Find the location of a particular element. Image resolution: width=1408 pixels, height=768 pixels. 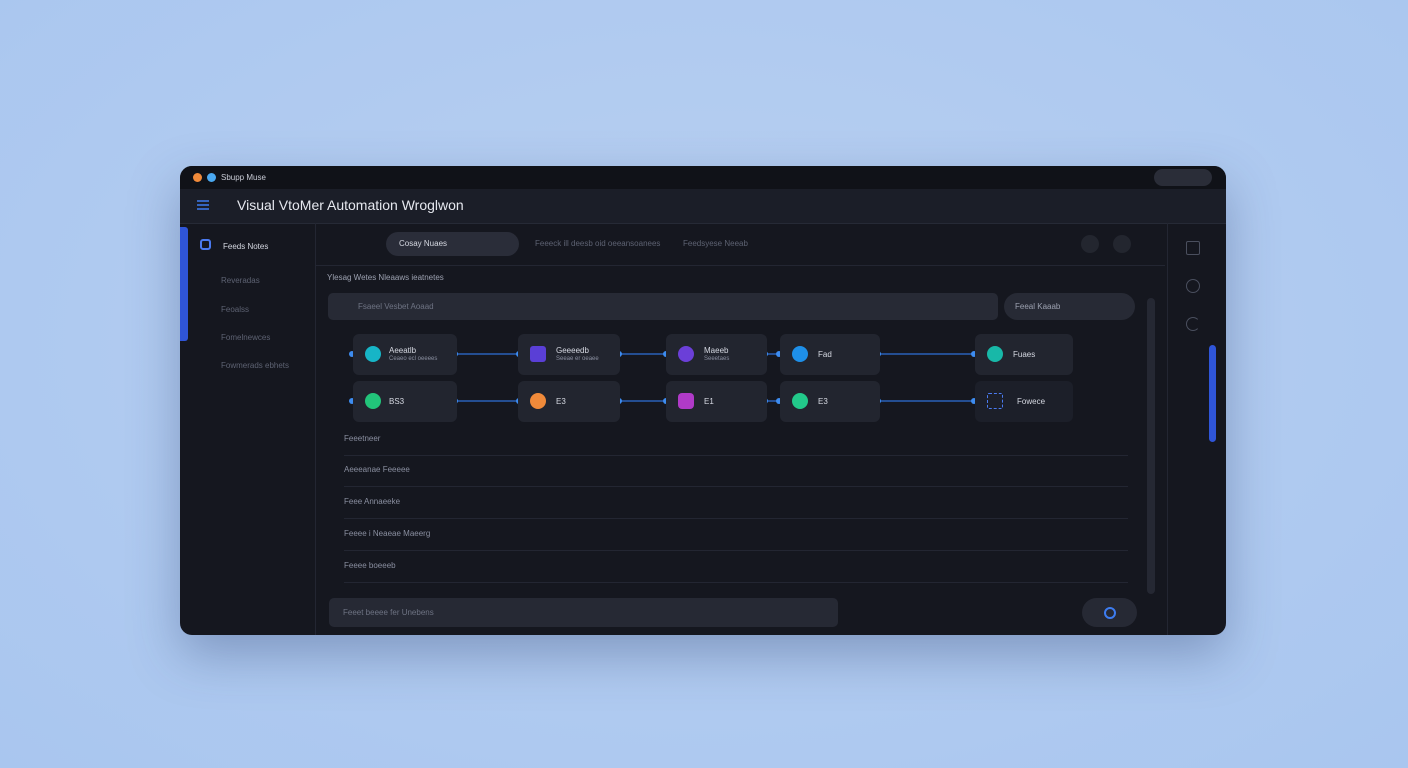

node-label: Maeeb is located at coordinates (716, 350).